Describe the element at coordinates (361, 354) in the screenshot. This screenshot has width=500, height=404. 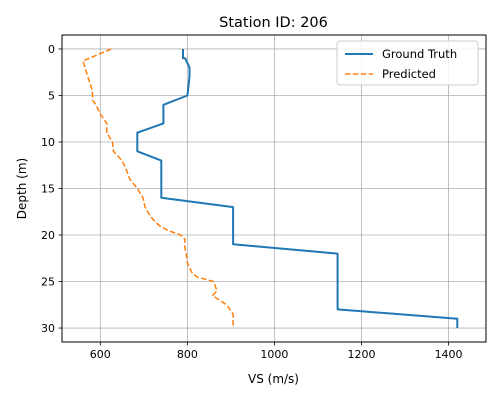
I see `x-tick-label: 1200` at that location.